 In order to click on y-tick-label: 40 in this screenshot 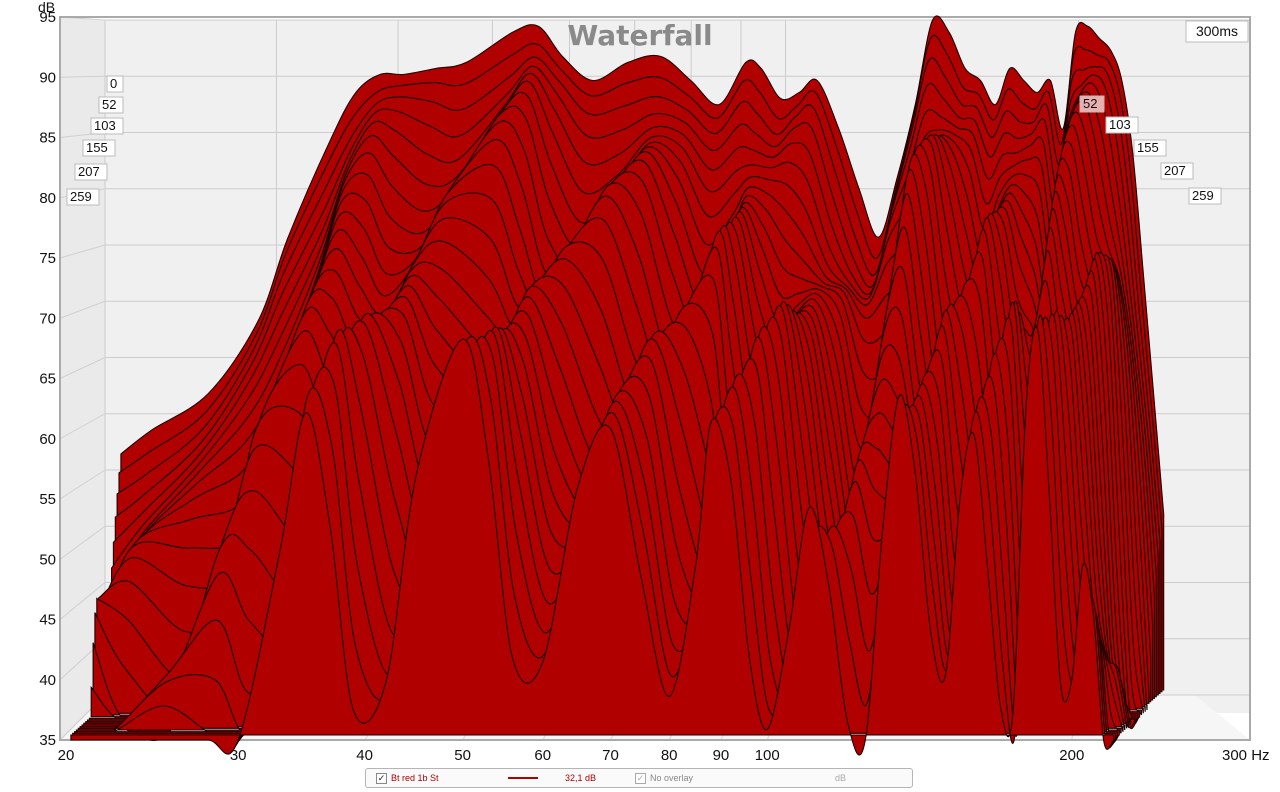, I will do `click(47, 680)`.